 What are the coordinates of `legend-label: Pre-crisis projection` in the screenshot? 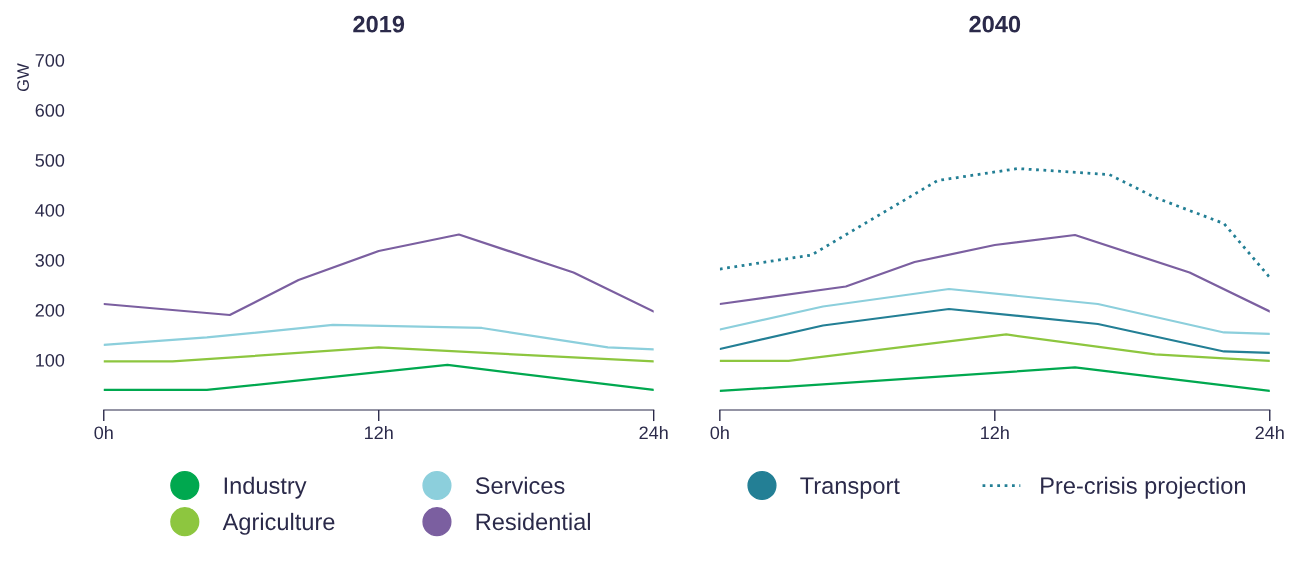 It's located at (1143, 487).